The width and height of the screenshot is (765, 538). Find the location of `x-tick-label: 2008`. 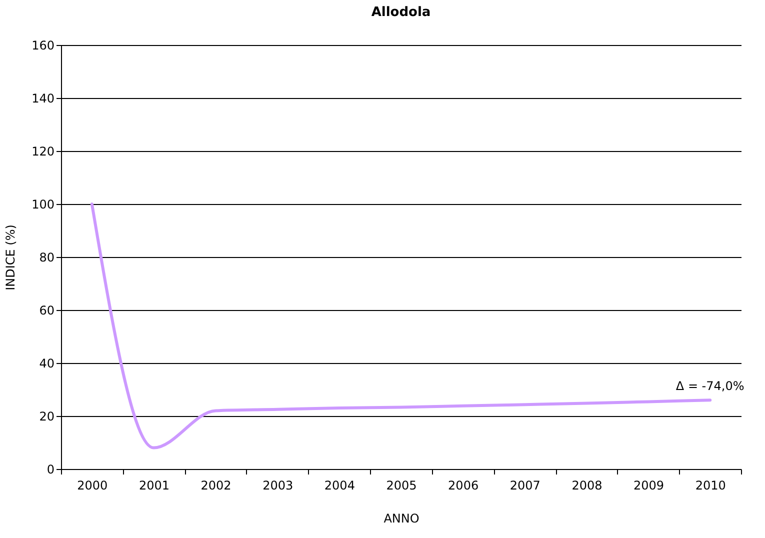

x-tick-label: 2008 is located at coordinates (587, 485).